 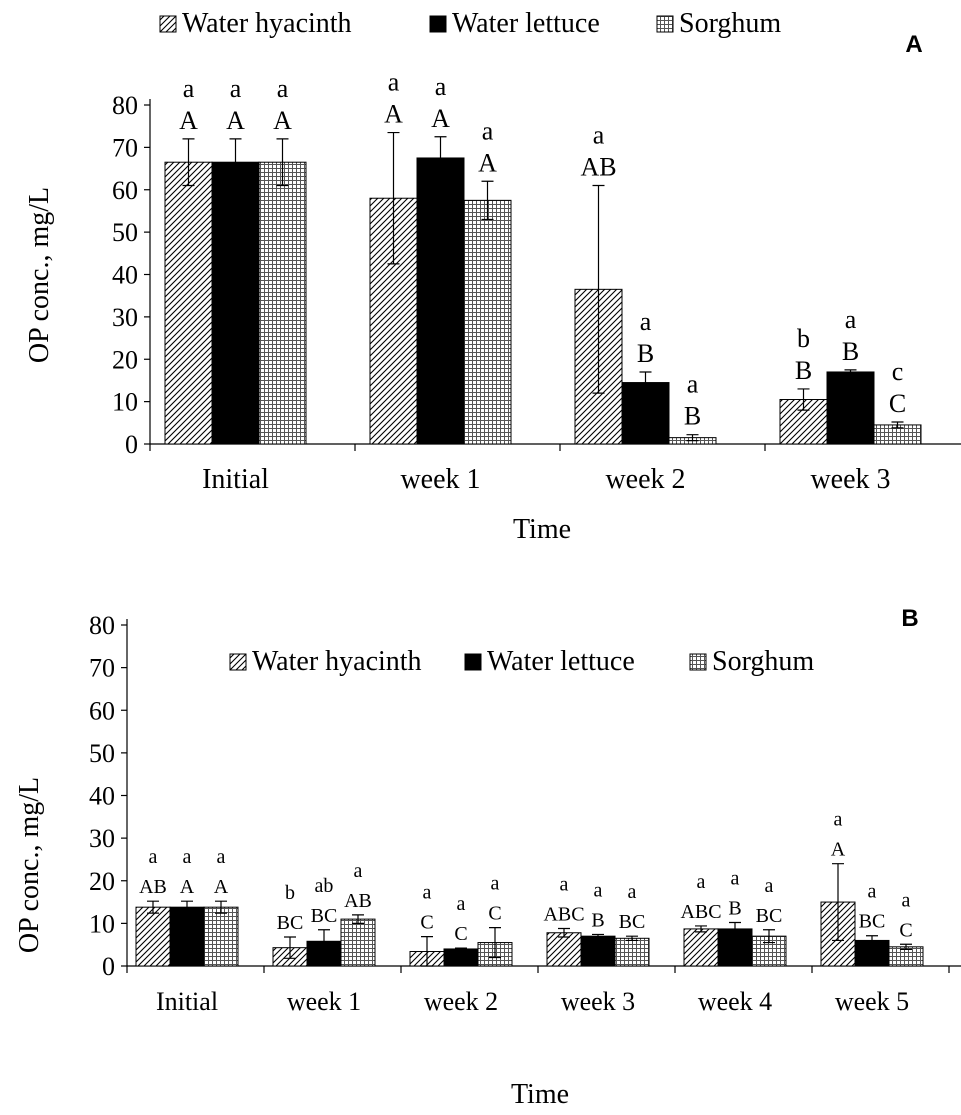 What do you see at coordinates (909, 618) in the screenshot?
I see `panel-letter-b: B` at bounding box center [909, 618].